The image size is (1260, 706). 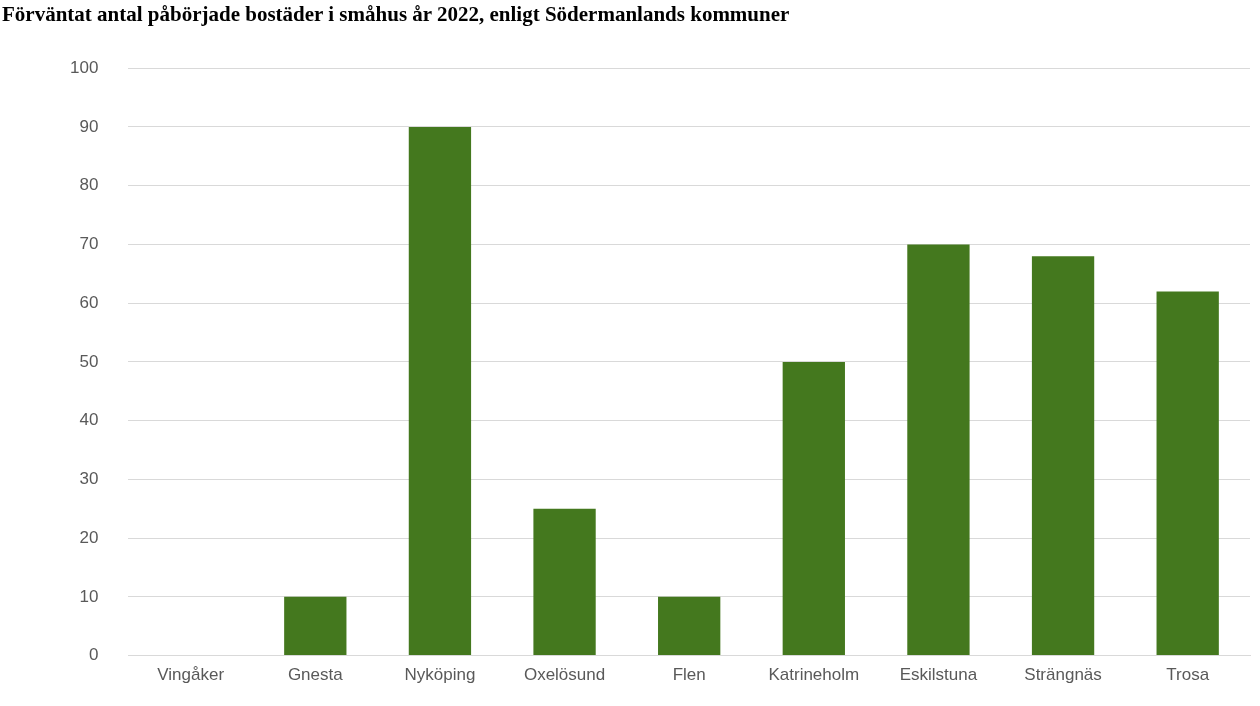 I want to click on x-tick-label: Oxelösund, so click(x=564, y=675).